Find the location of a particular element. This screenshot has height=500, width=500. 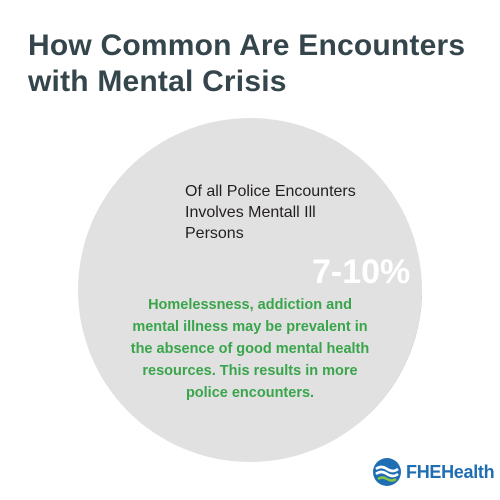

pie-description-line: Of all Police Encounters is located at coordinates (270, 191).